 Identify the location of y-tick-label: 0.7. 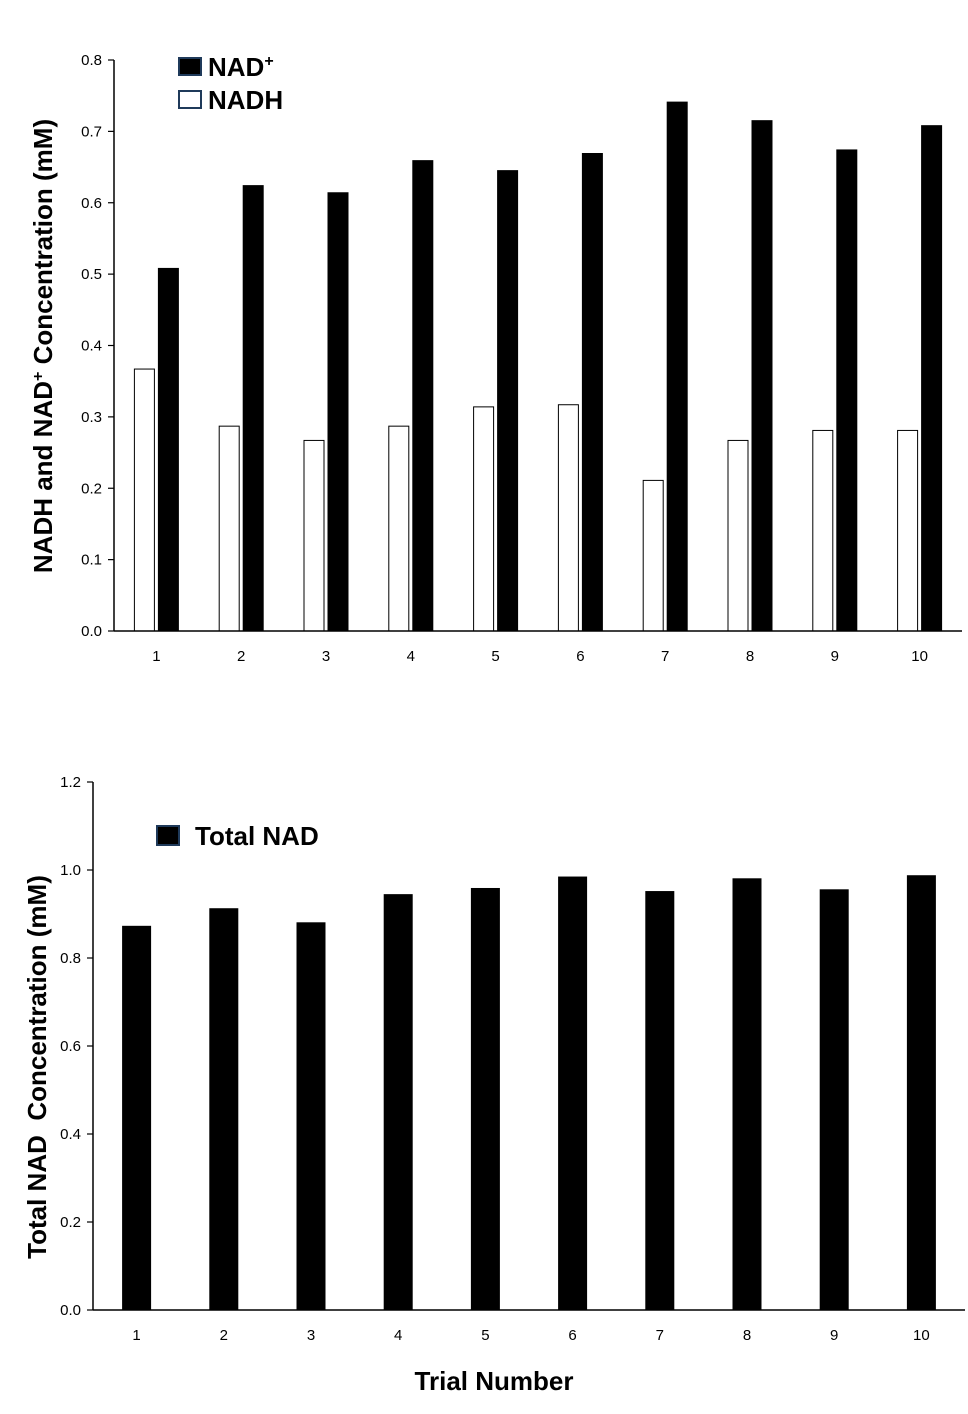
(91, 131).